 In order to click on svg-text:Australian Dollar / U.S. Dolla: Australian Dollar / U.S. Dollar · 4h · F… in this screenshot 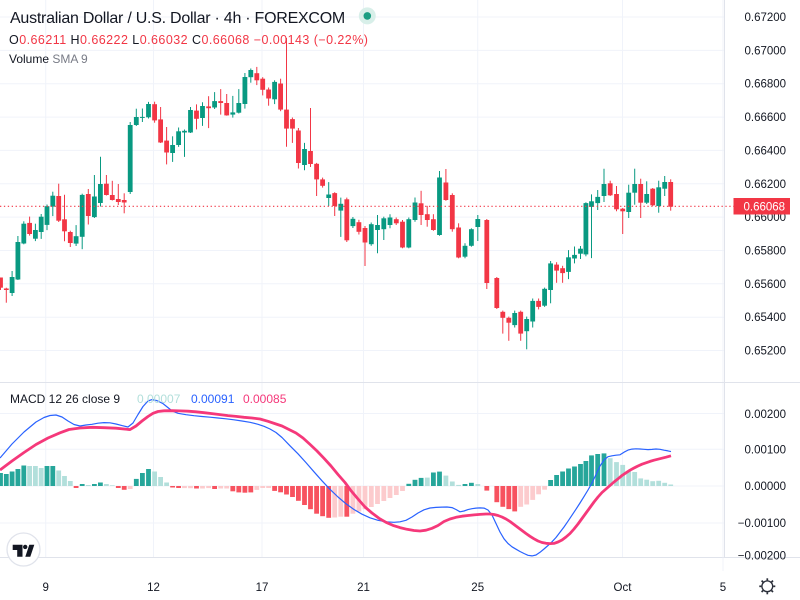, I will do `click(177, 18)`.